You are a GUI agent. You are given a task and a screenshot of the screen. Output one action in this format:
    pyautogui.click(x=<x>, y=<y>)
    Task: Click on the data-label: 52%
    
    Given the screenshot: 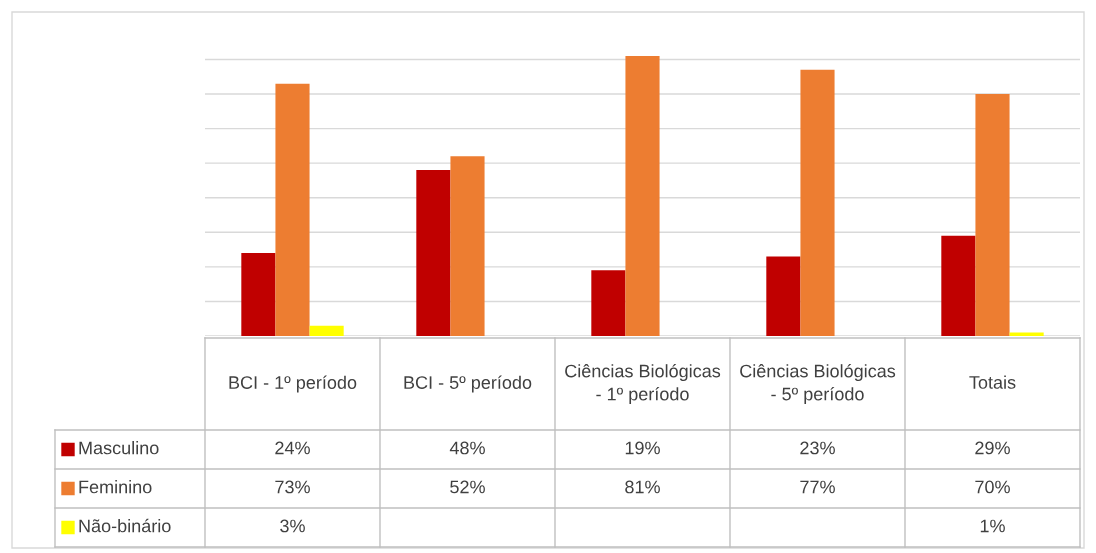 What is the action you would take?
    pyautogui.click(x=467, y=487)
    